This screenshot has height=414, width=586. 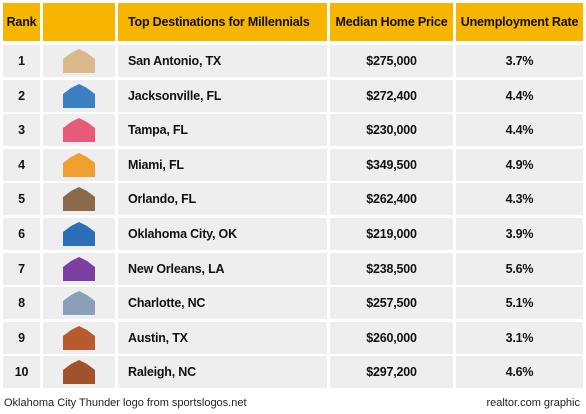 What do you see at coordinates (391, 164) in the screenshot?
I see `cell-price: $349,500` at bounding box center [391, 164].